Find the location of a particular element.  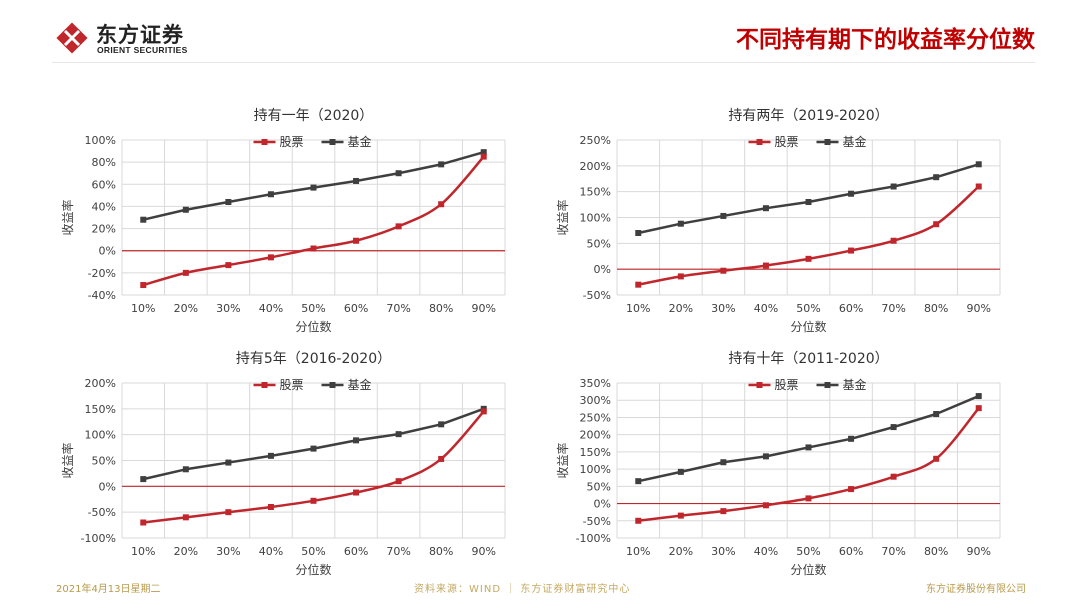

footer-company: 东方证券股份有限公司 is located at coordinates (976, 589).